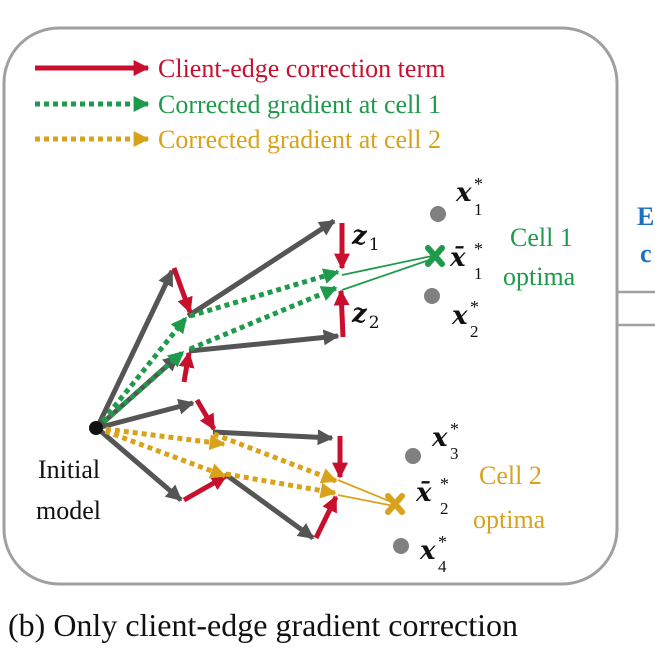 The height and width of the screenshot is (655, 655). Describe the element at coordinates (510, 475) in the screenshot. I see `cell2-label-line1: Cell 2` at that location.